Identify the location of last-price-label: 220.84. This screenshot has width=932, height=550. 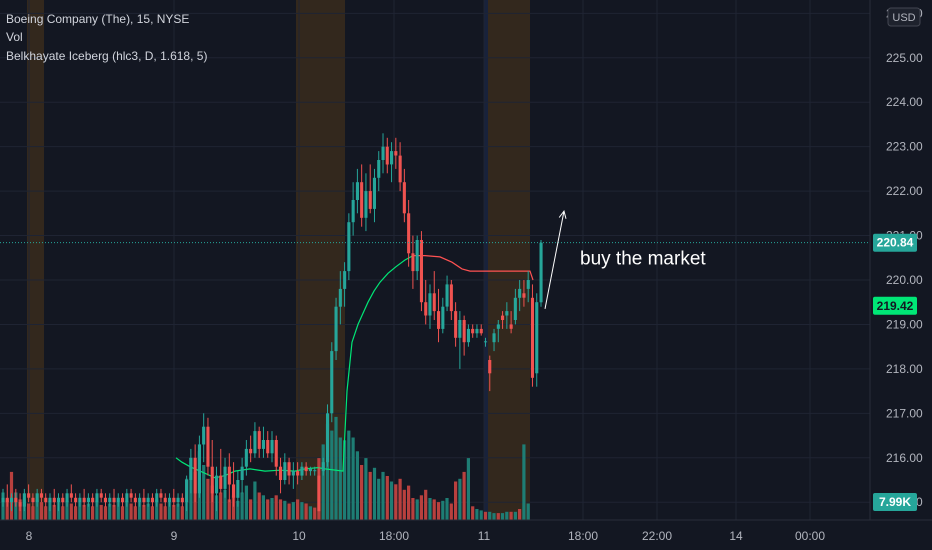
(895, 243).